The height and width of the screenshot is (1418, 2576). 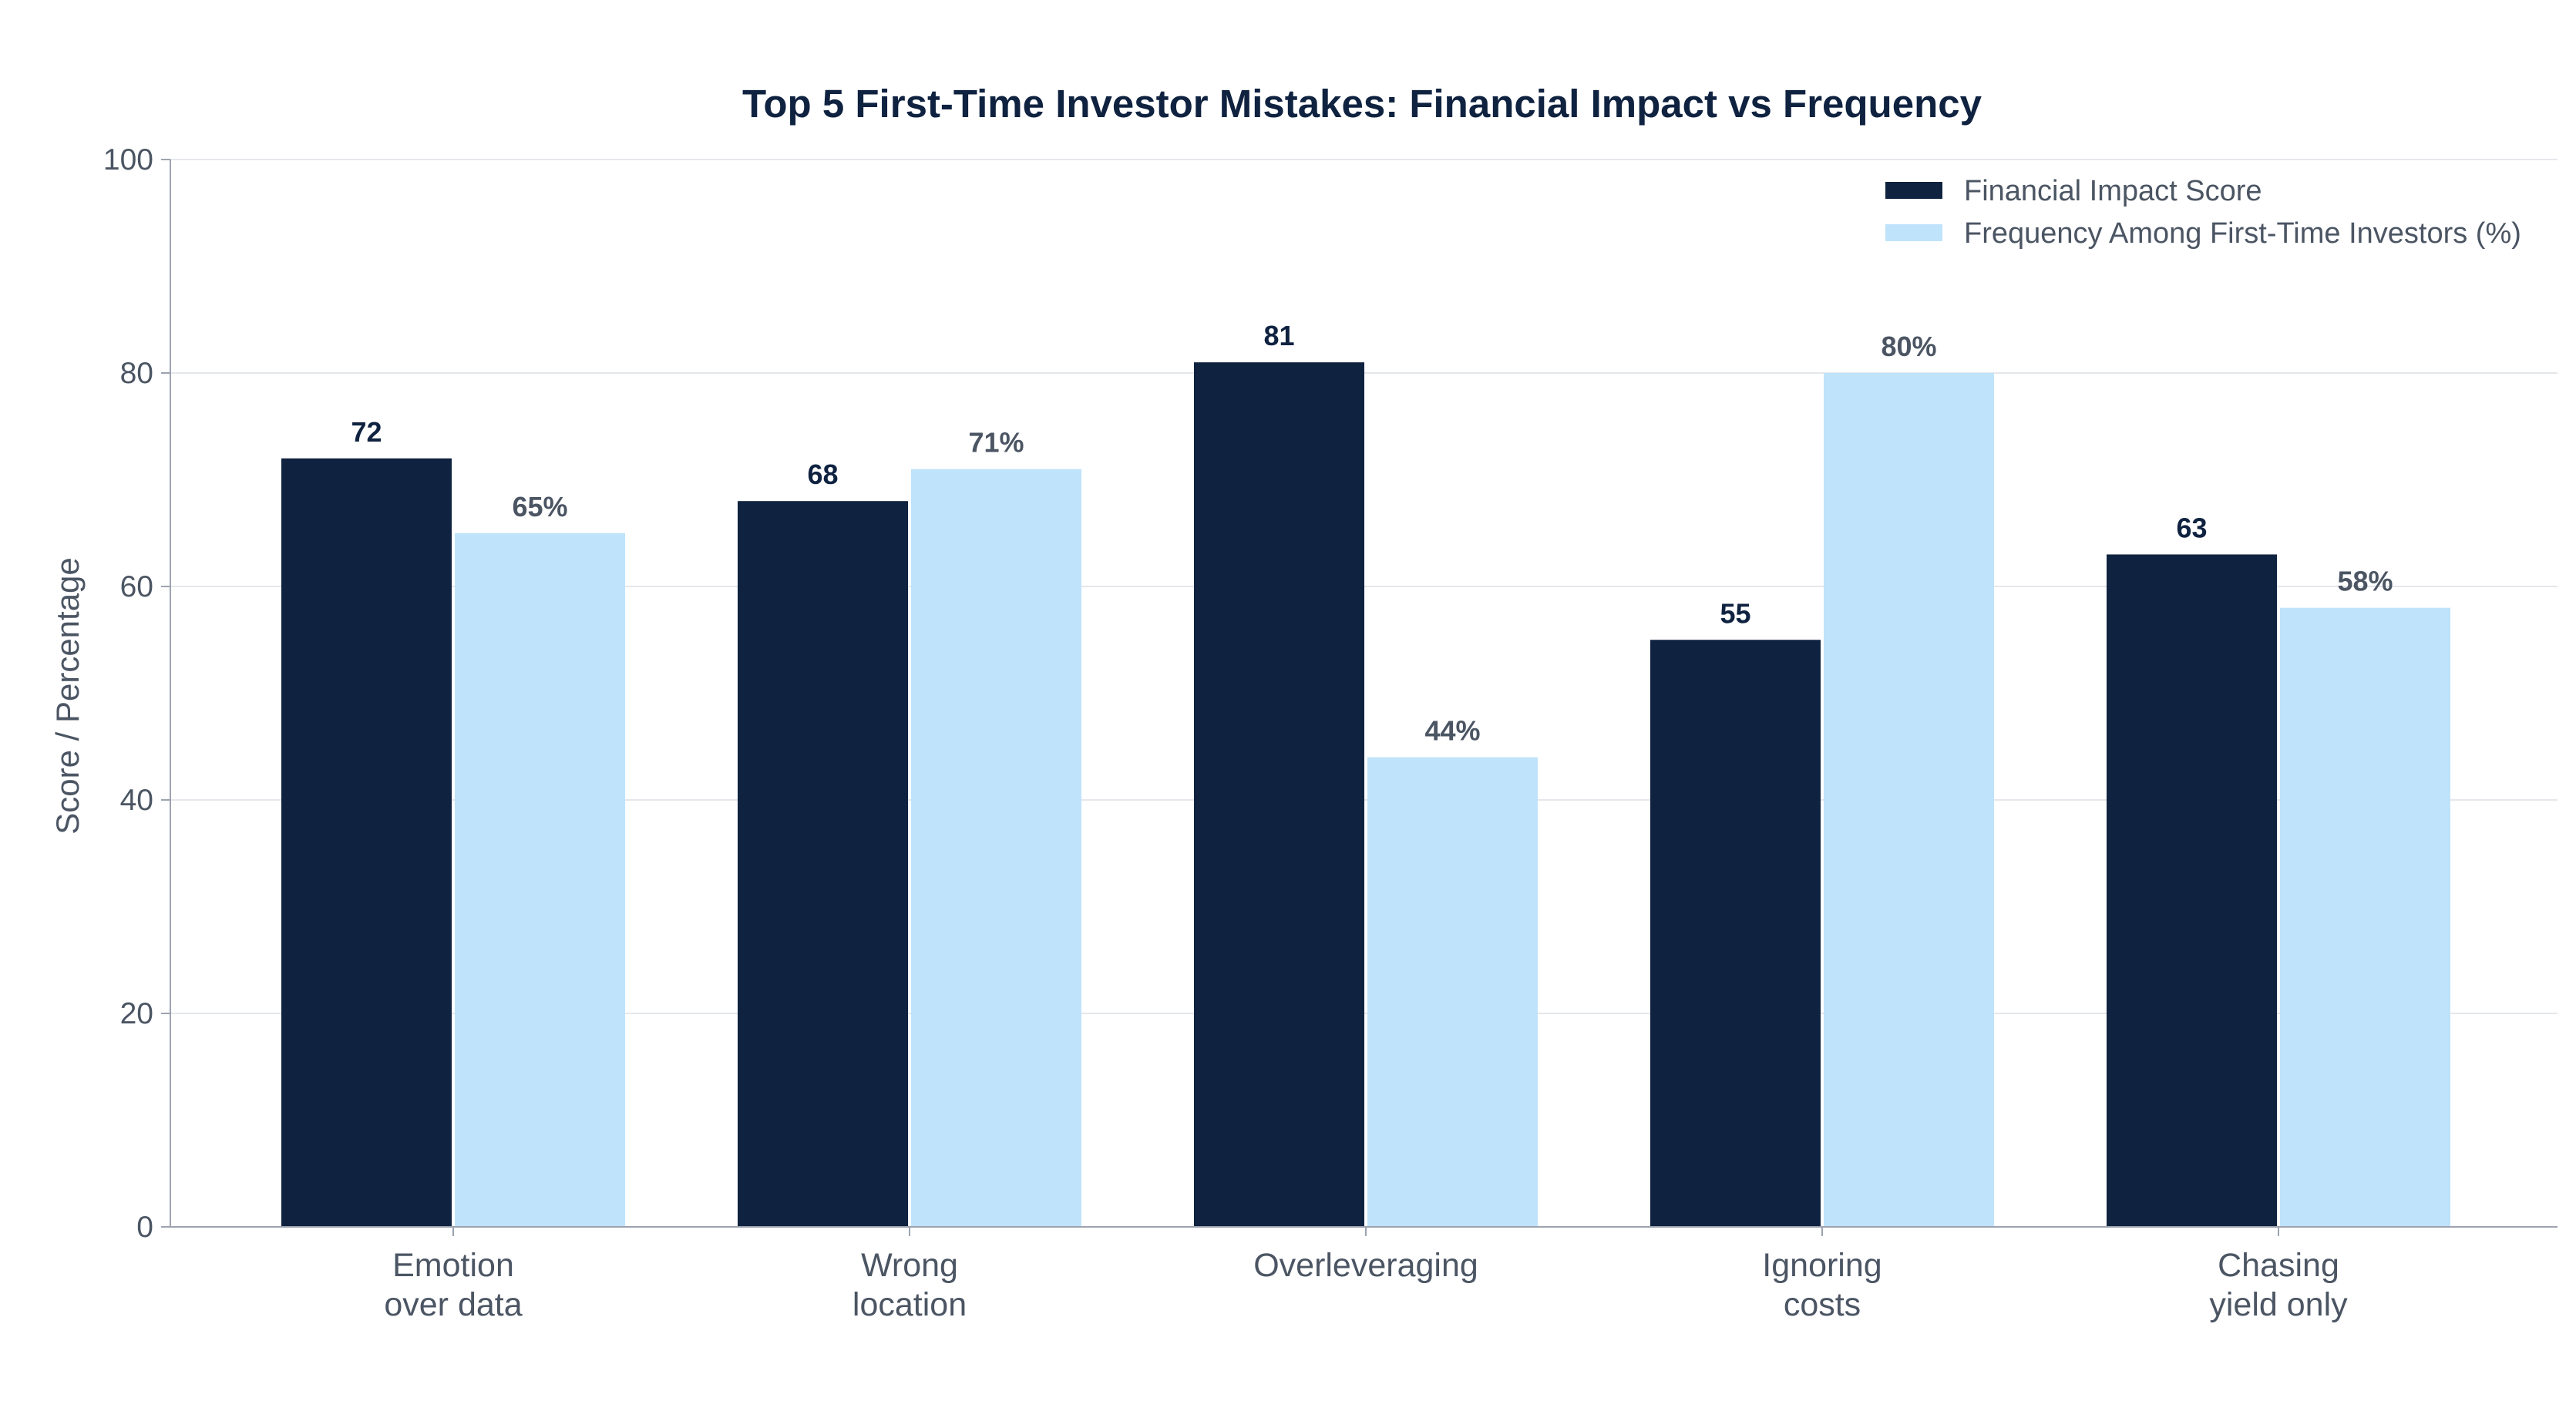 What do you see at coordinates (2365, 581) in the screenshot?
I see `data-label: 58%` at bounding box center [2365, 581].